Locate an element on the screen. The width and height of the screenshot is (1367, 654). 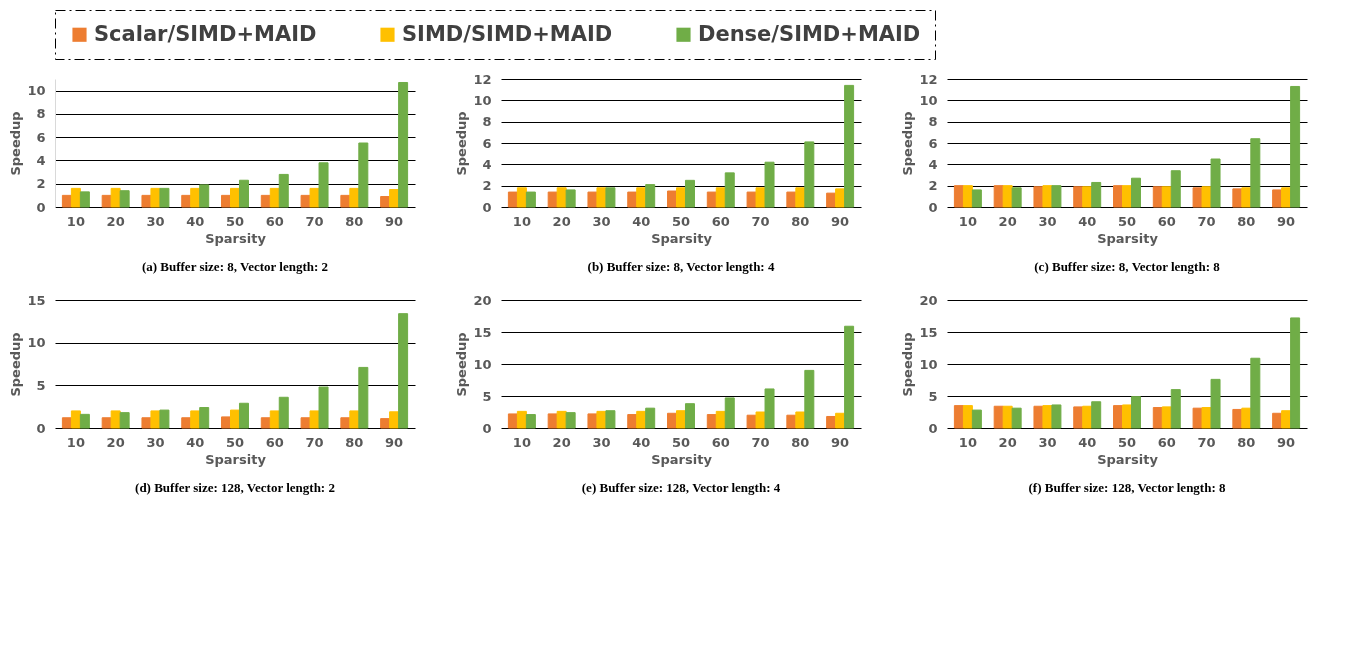
legend-label: Scalar/SIMD+MAID is located at coordinates (205, 33).